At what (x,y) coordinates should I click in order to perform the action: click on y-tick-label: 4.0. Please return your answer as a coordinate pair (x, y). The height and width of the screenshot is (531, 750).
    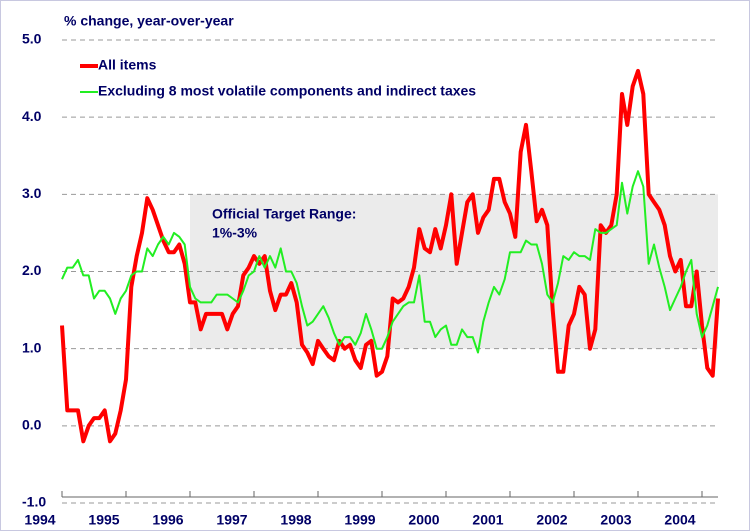
    Looking at the image, I should click on (32, 116).